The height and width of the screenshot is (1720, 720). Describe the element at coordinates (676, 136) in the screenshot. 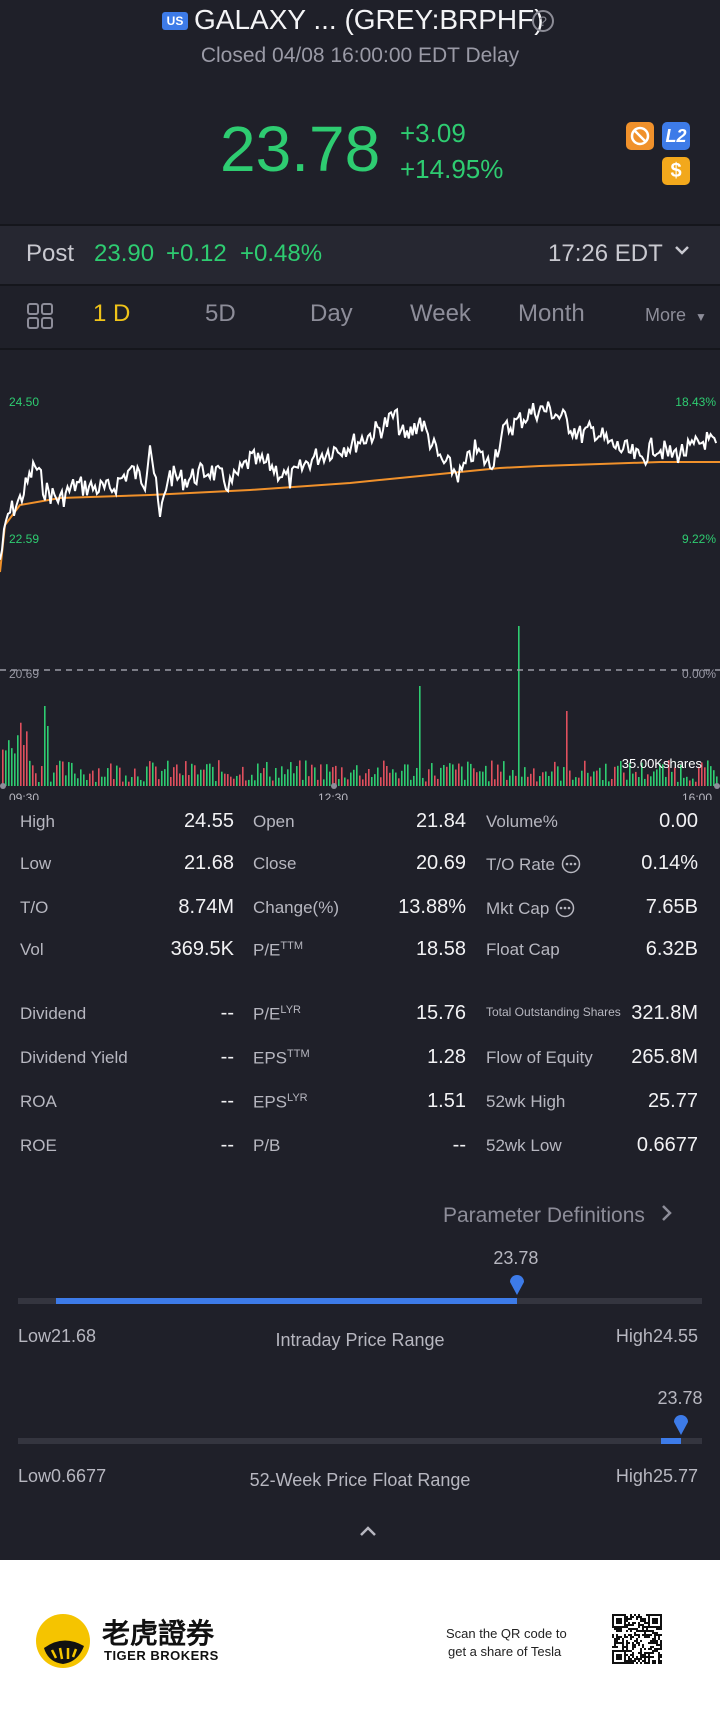

I see `level2-icon: L2` at that location.